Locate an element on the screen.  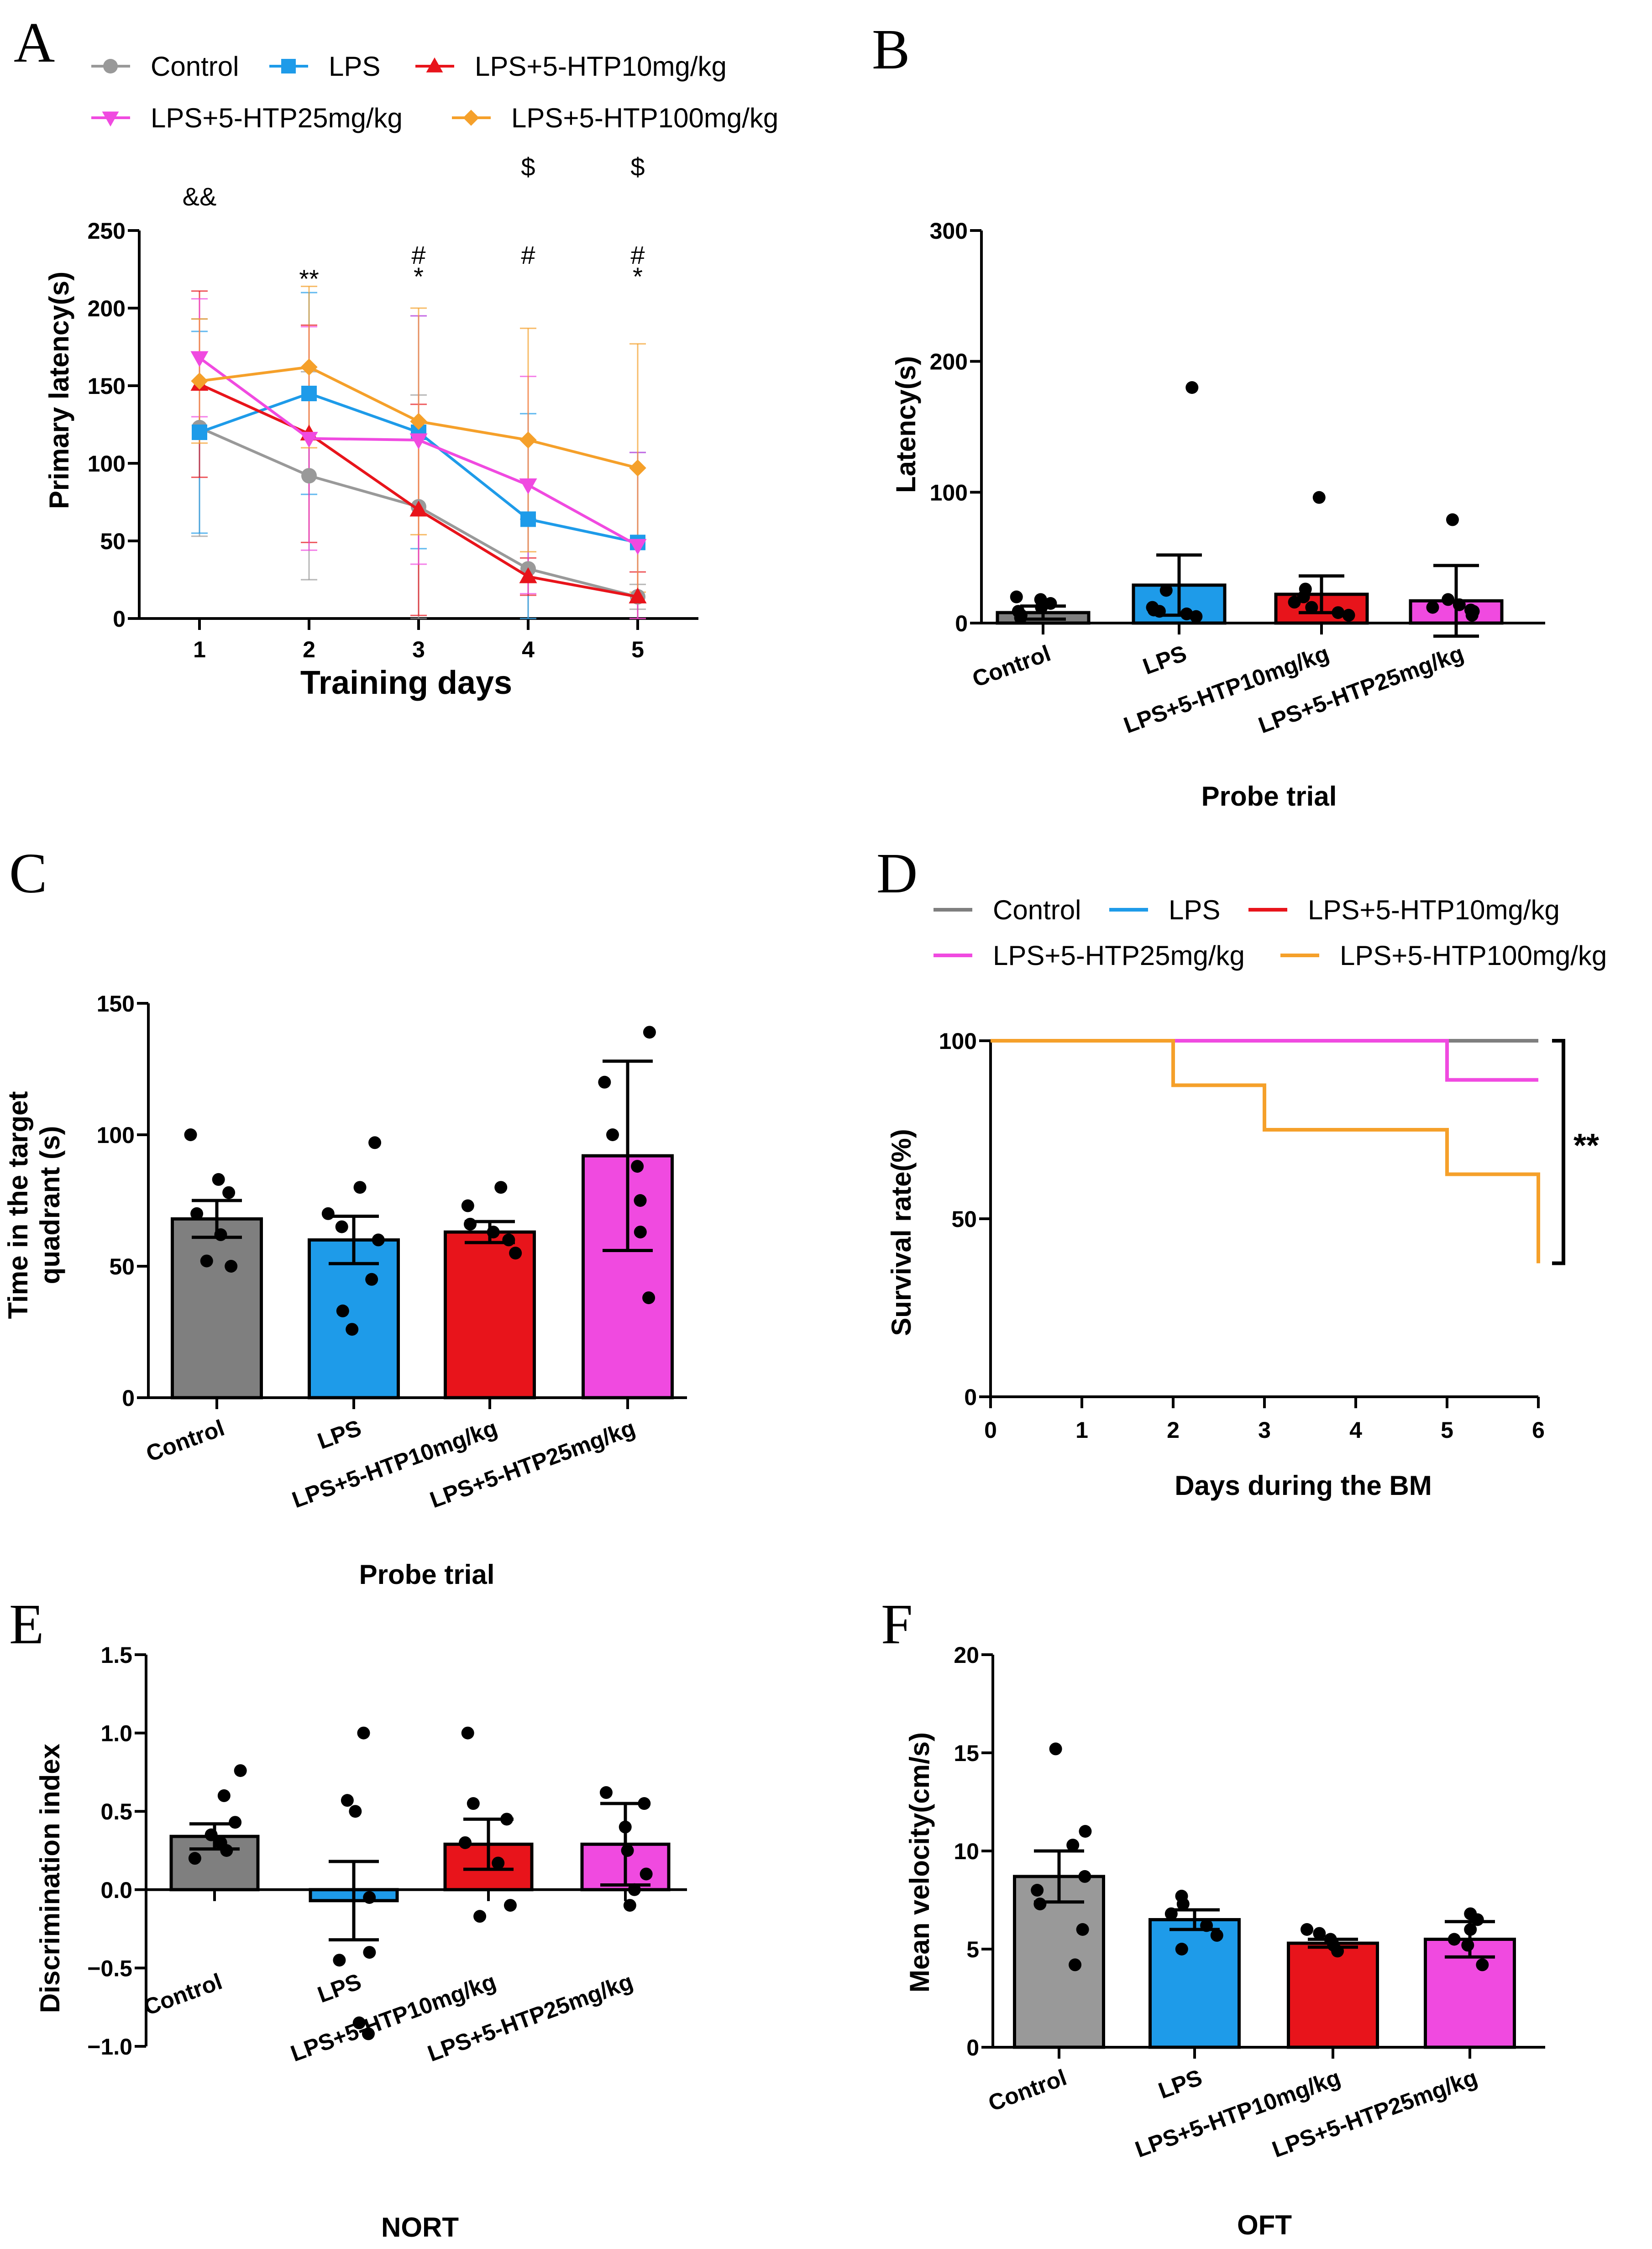
y-tick-label: 50 is located at coordinates (113, 541).